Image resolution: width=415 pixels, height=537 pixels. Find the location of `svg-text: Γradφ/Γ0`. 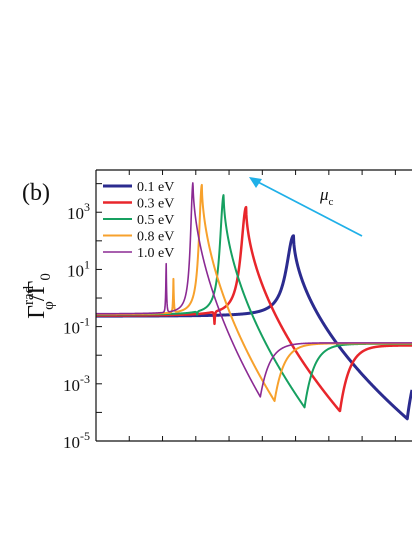

svg-text: Γradφ/Γ0 is located at coordinates (39, 296).